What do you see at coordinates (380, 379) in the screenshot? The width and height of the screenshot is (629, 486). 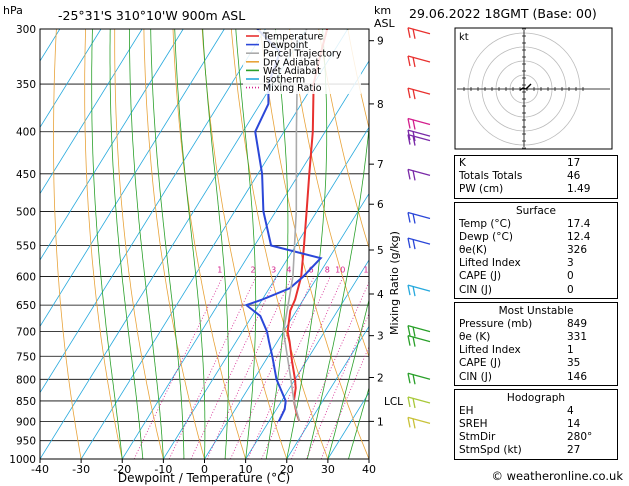 I see `km-tick-label: 2` at bounding box center [380, 379].